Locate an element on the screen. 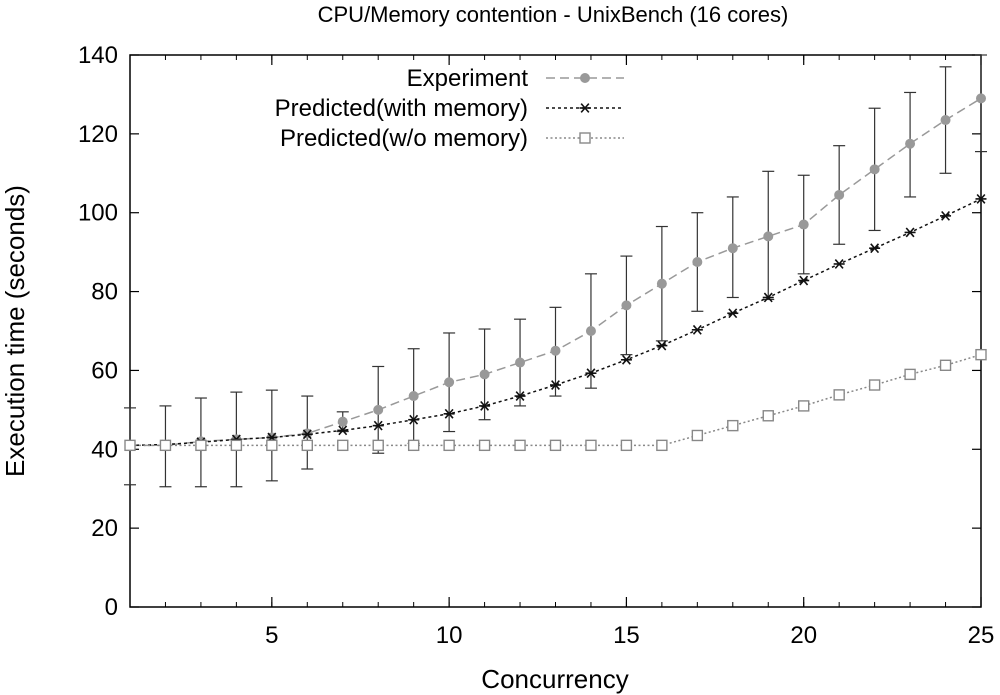 Image resolution: width=1000 pixels, height=695 pixels. y-axis-label: Execution time (seconds) is located at coordinates (15, 331).